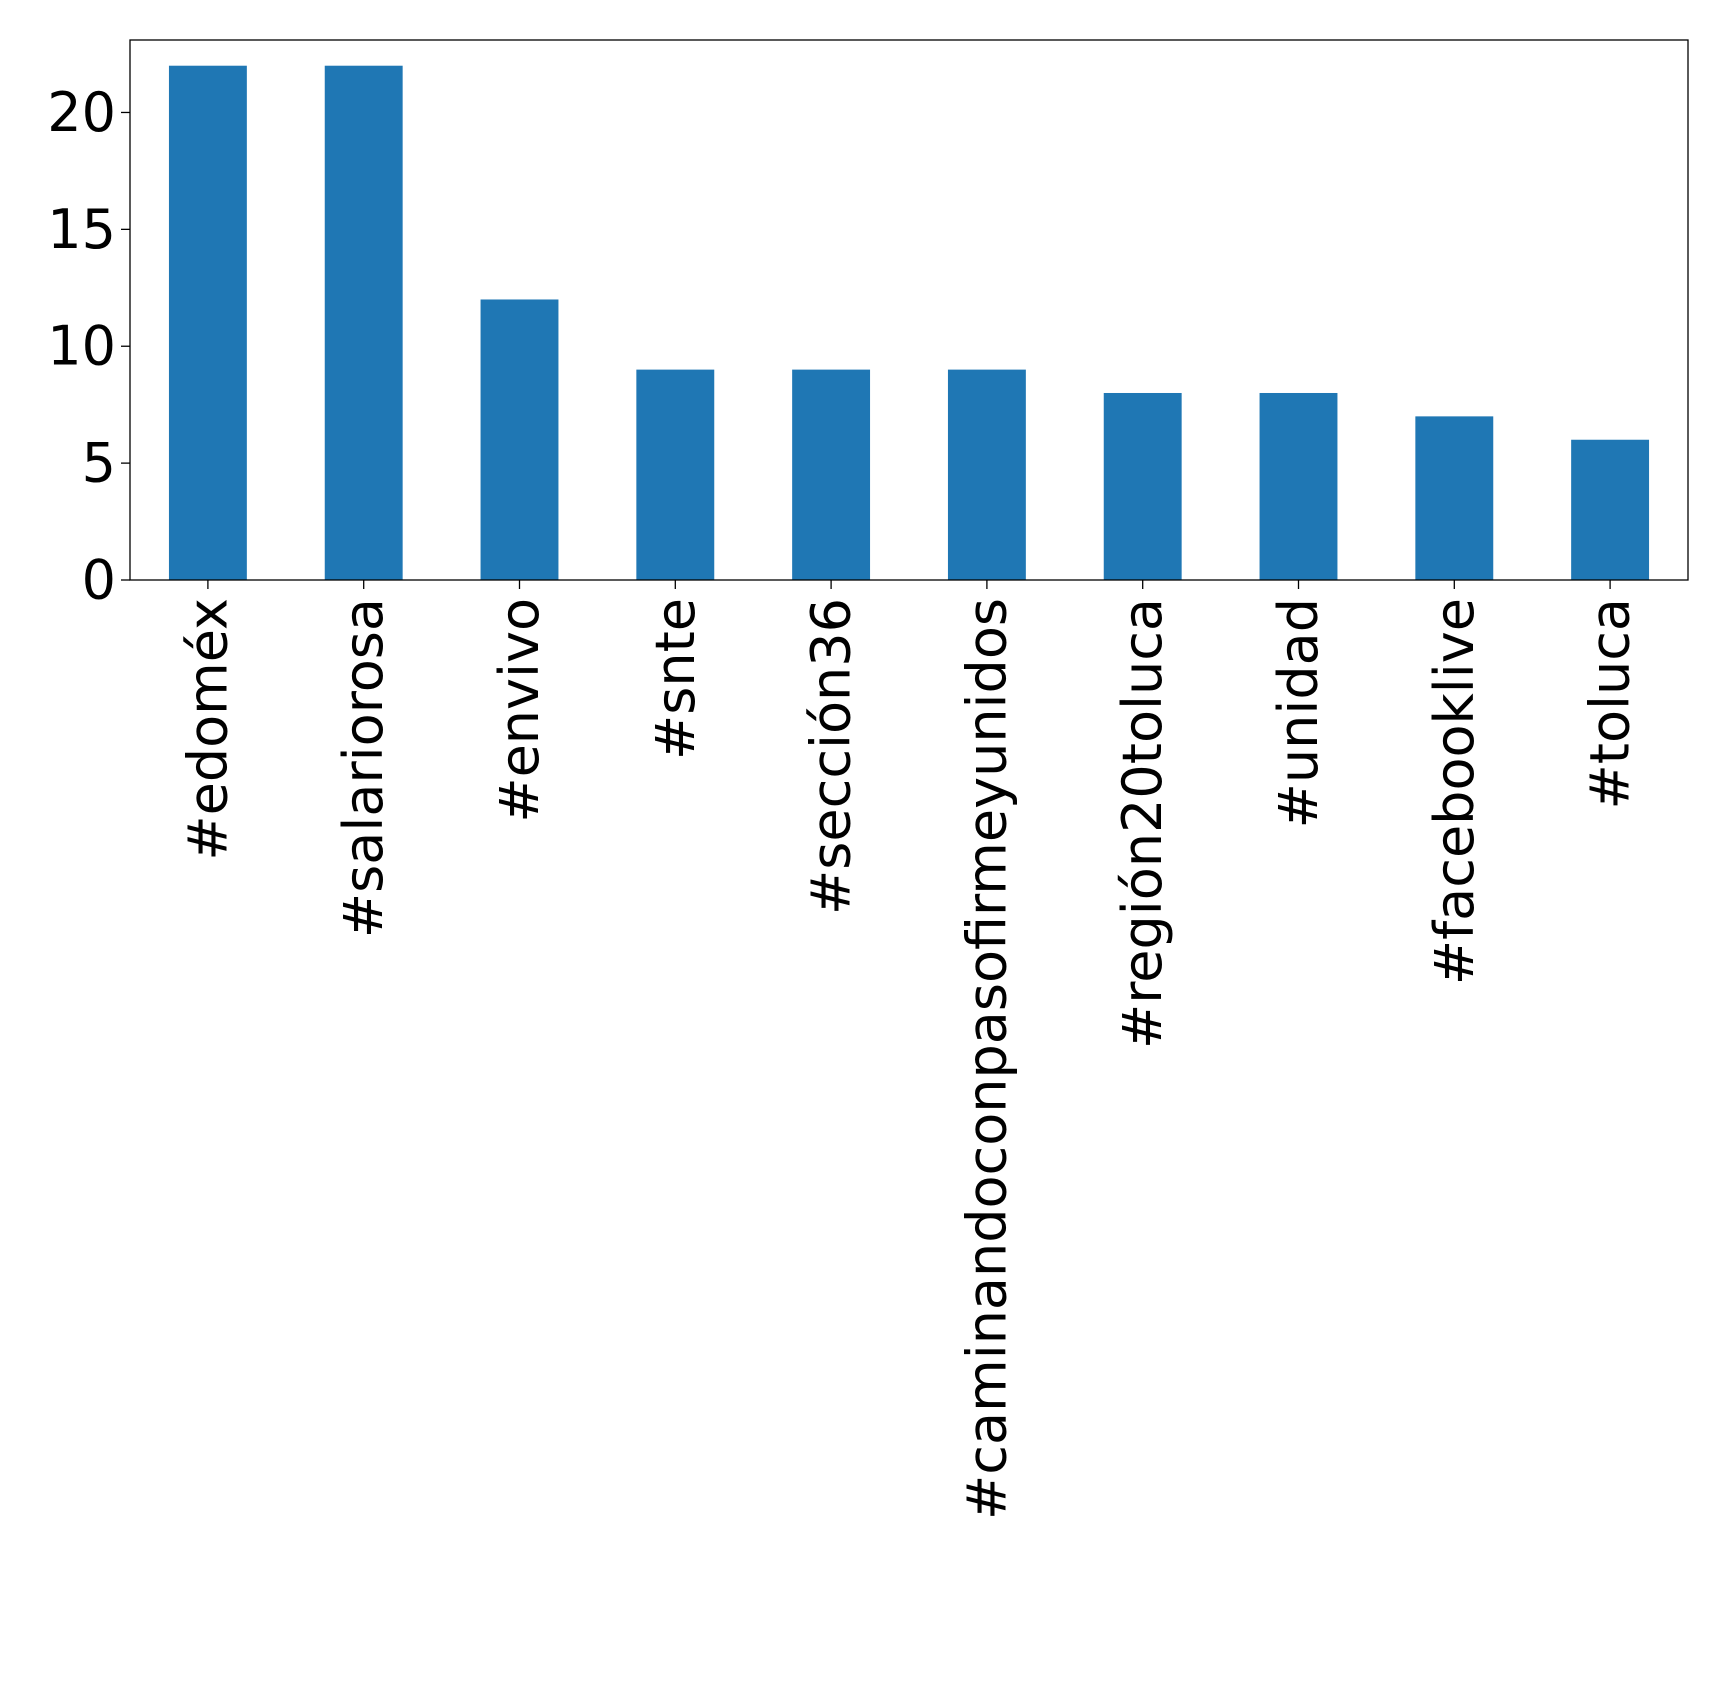 This screenshot has width=1719, height=1694. Describe the element at coordinates (207, 729) in the screenshot. I see `x-tick-label: #edoméx` at that location.